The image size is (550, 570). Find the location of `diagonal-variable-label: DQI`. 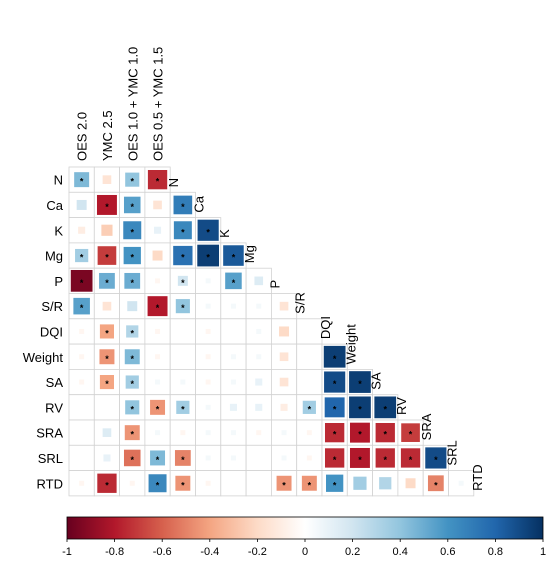

diagonal-variable-label: DQI is located at coordinates (325, 327).